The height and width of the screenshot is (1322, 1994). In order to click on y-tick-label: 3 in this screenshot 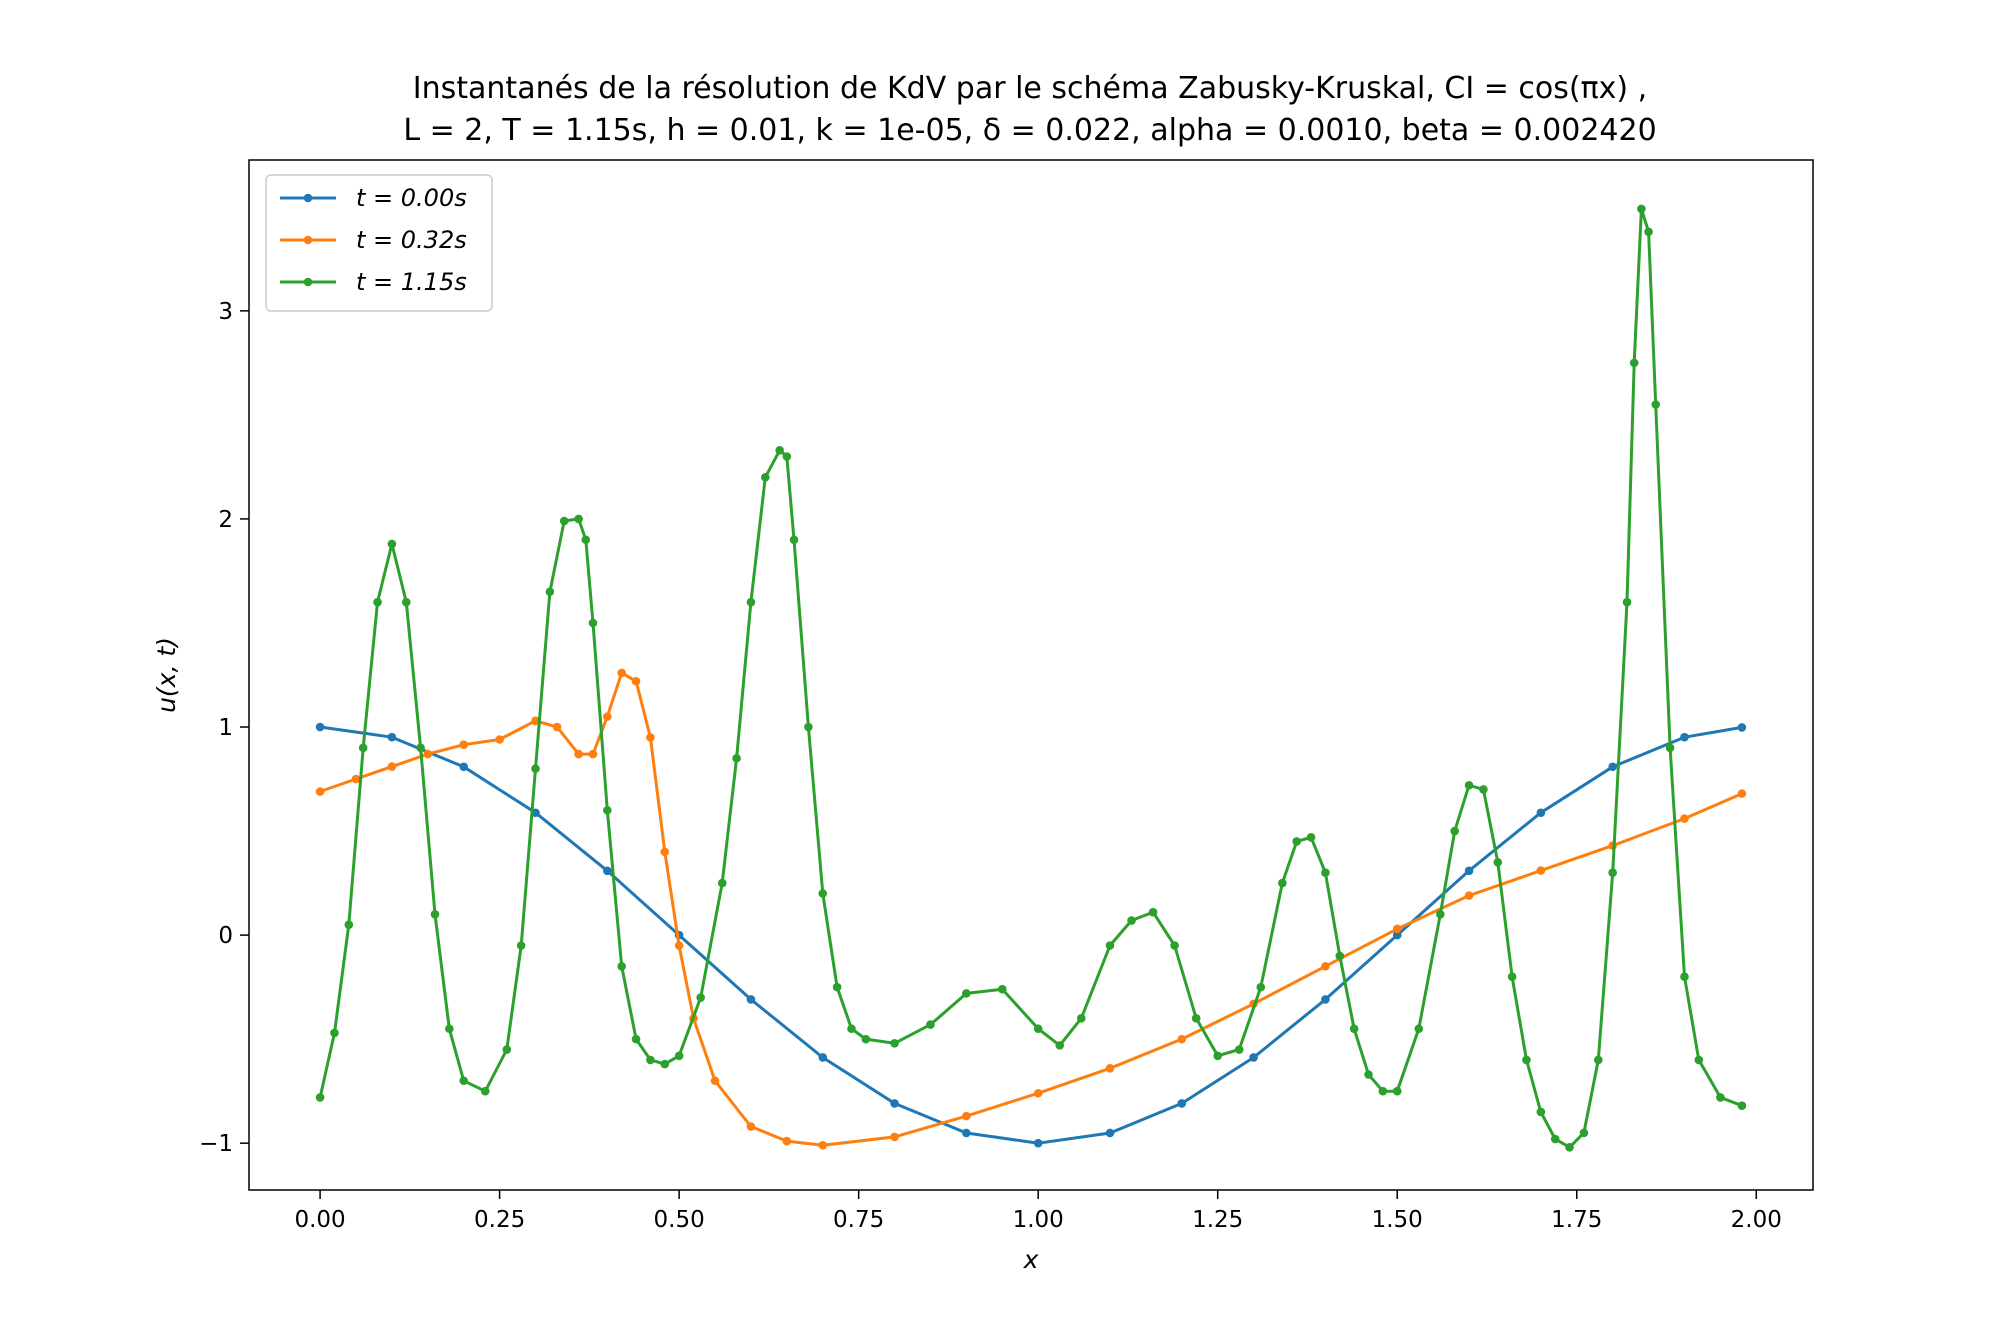, I will do `click(225, 312)`.